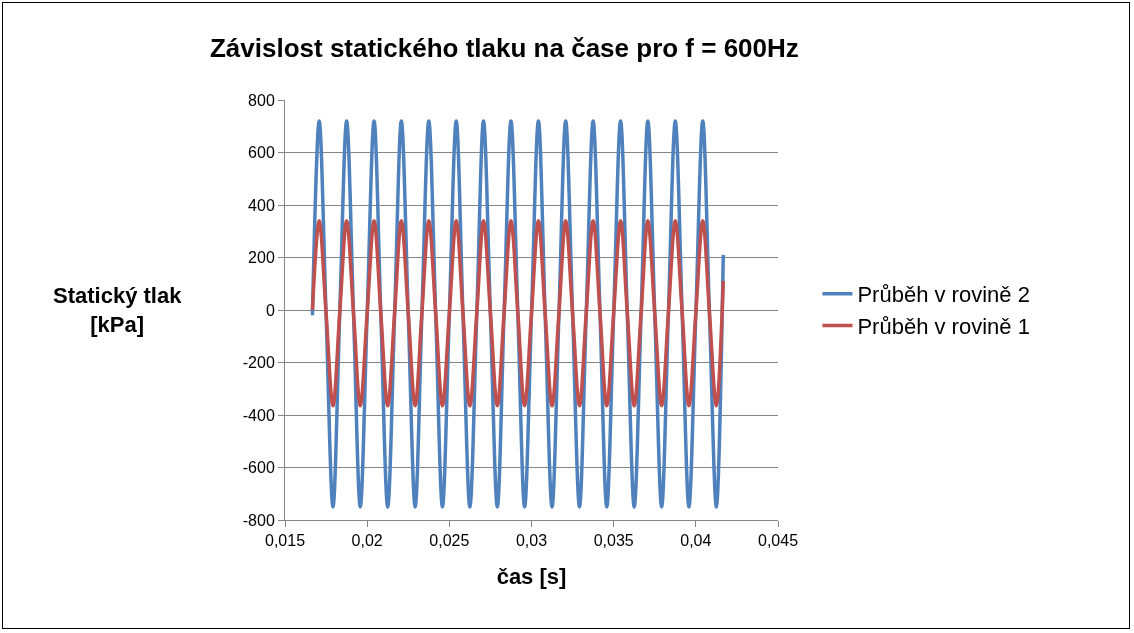 The width and height of the screenshot is (1134, 633). What do you see at coordinates (504, 47) in the screenshot?
I see `chart-title: Závislost statického tlaku na čase pro f = 600Hz` at bounding box center [504, 47].